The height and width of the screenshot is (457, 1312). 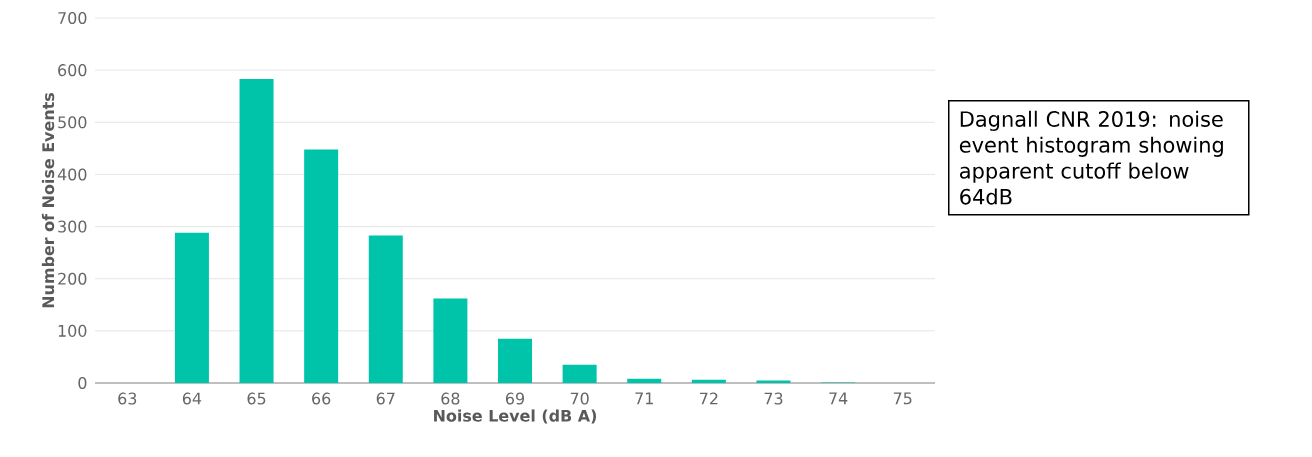 What do you see at coordinates (515, 398) in the screenshot?
I see `x-tick-label: 69` at bounding box center [515, 398].